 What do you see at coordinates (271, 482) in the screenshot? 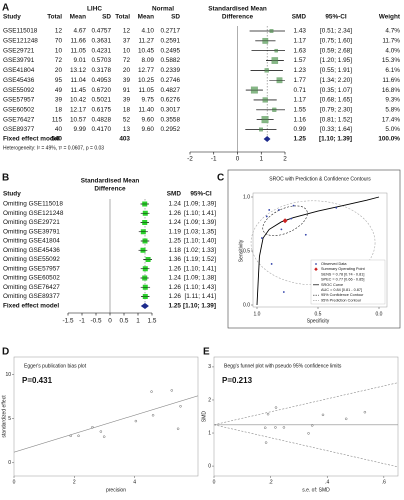
I see `x-tick-label: .2` at bounding box center [271, 482].